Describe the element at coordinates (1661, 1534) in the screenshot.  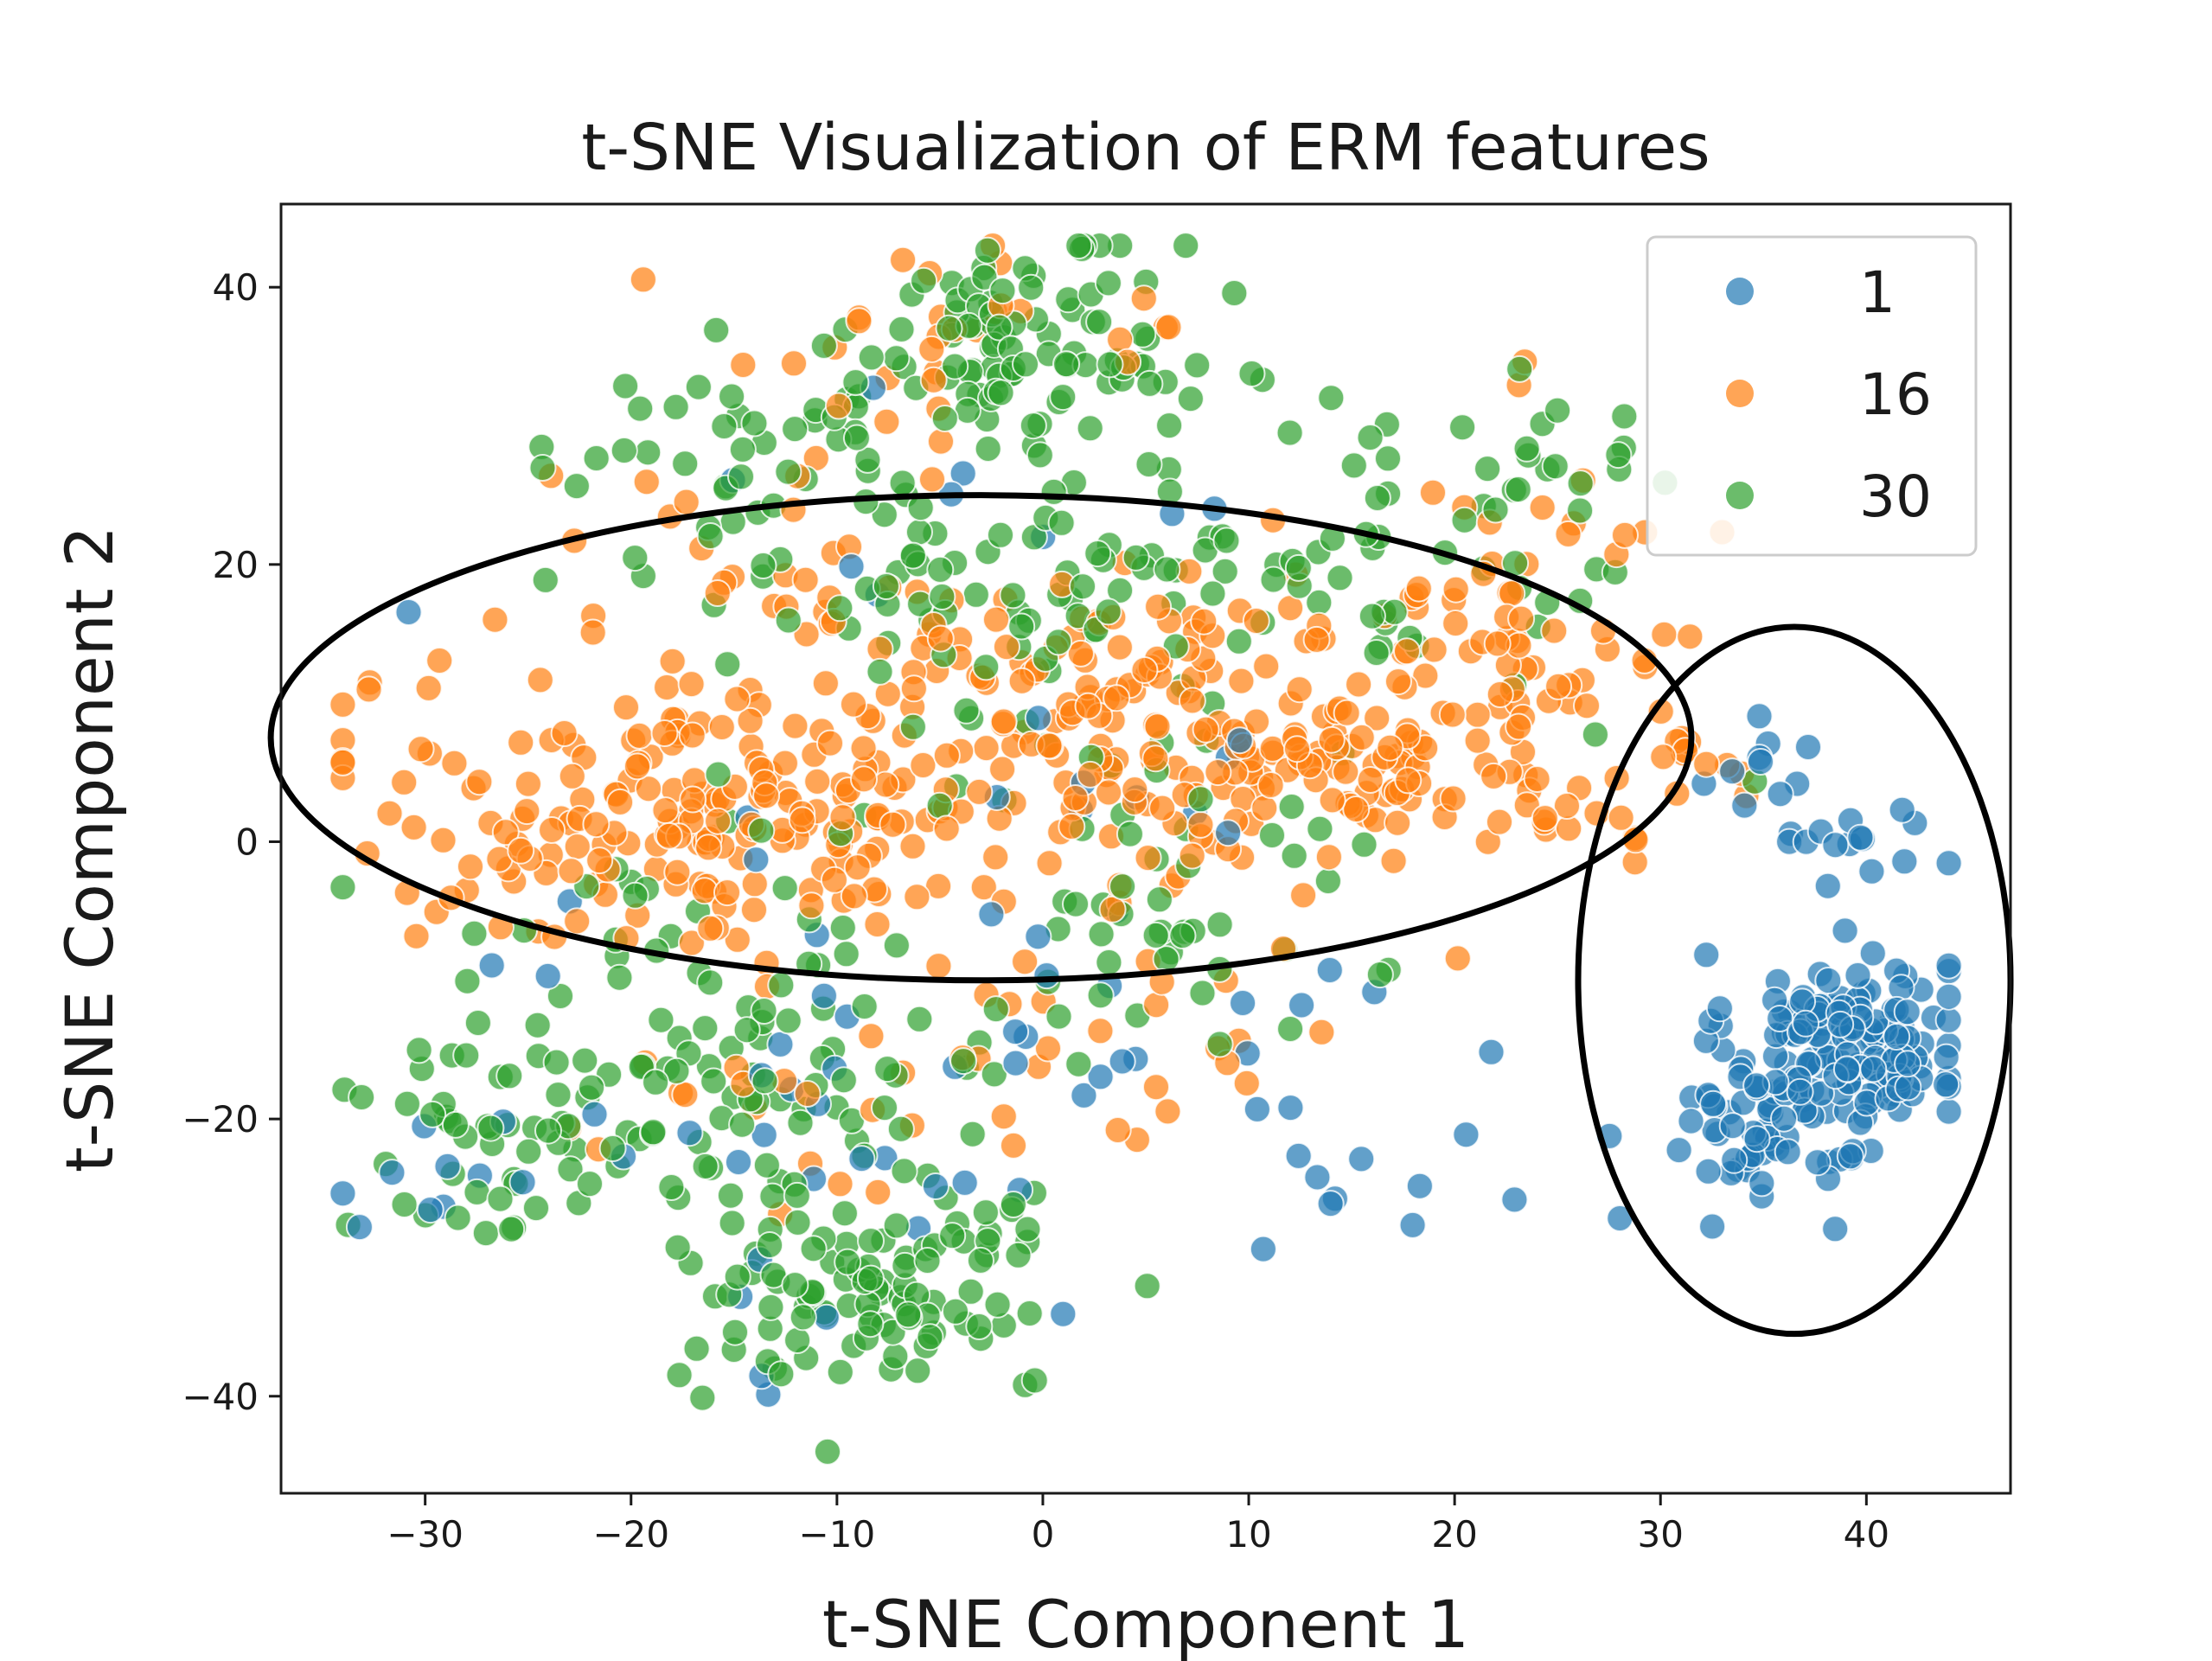
I see `x-tick-label: 30` at that location.